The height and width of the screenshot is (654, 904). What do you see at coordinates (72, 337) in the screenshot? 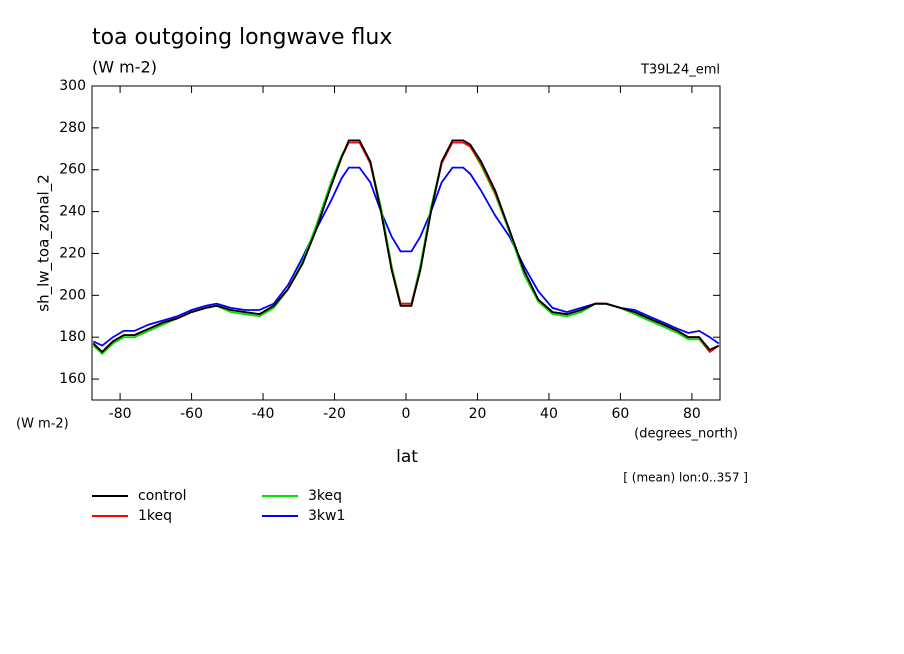
I see `y-tick-label: 180` at bounding box center [72, 337].